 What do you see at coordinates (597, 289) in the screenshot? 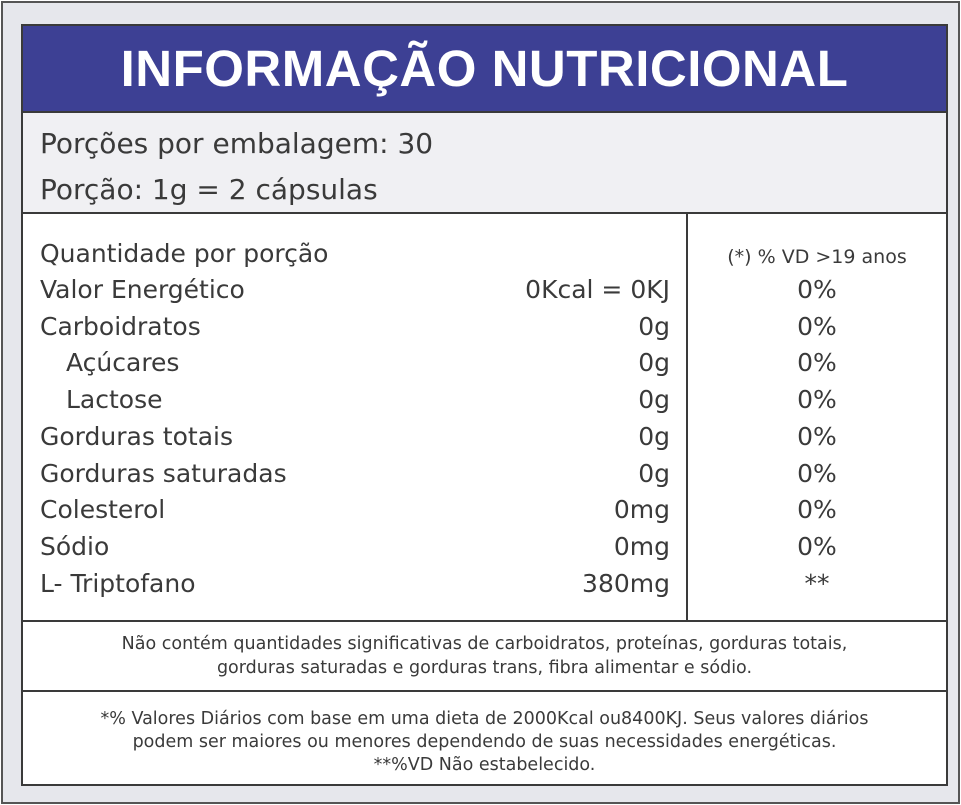
I see `nutrient-amount: 0Kcal = 0KJ` at bounding box center [597, 289].